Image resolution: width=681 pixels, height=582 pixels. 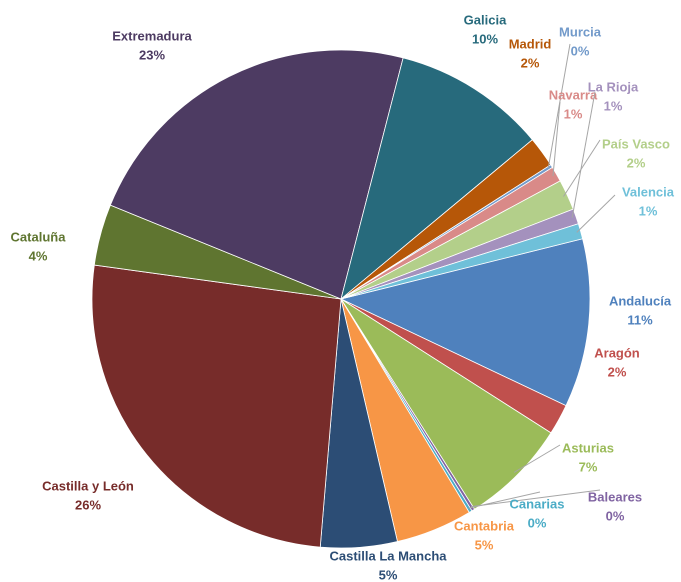 What do you see at coordinates (648, 191) in the screenshot?
I see `slice-label: Valencia` at bounding box center [648, 191].